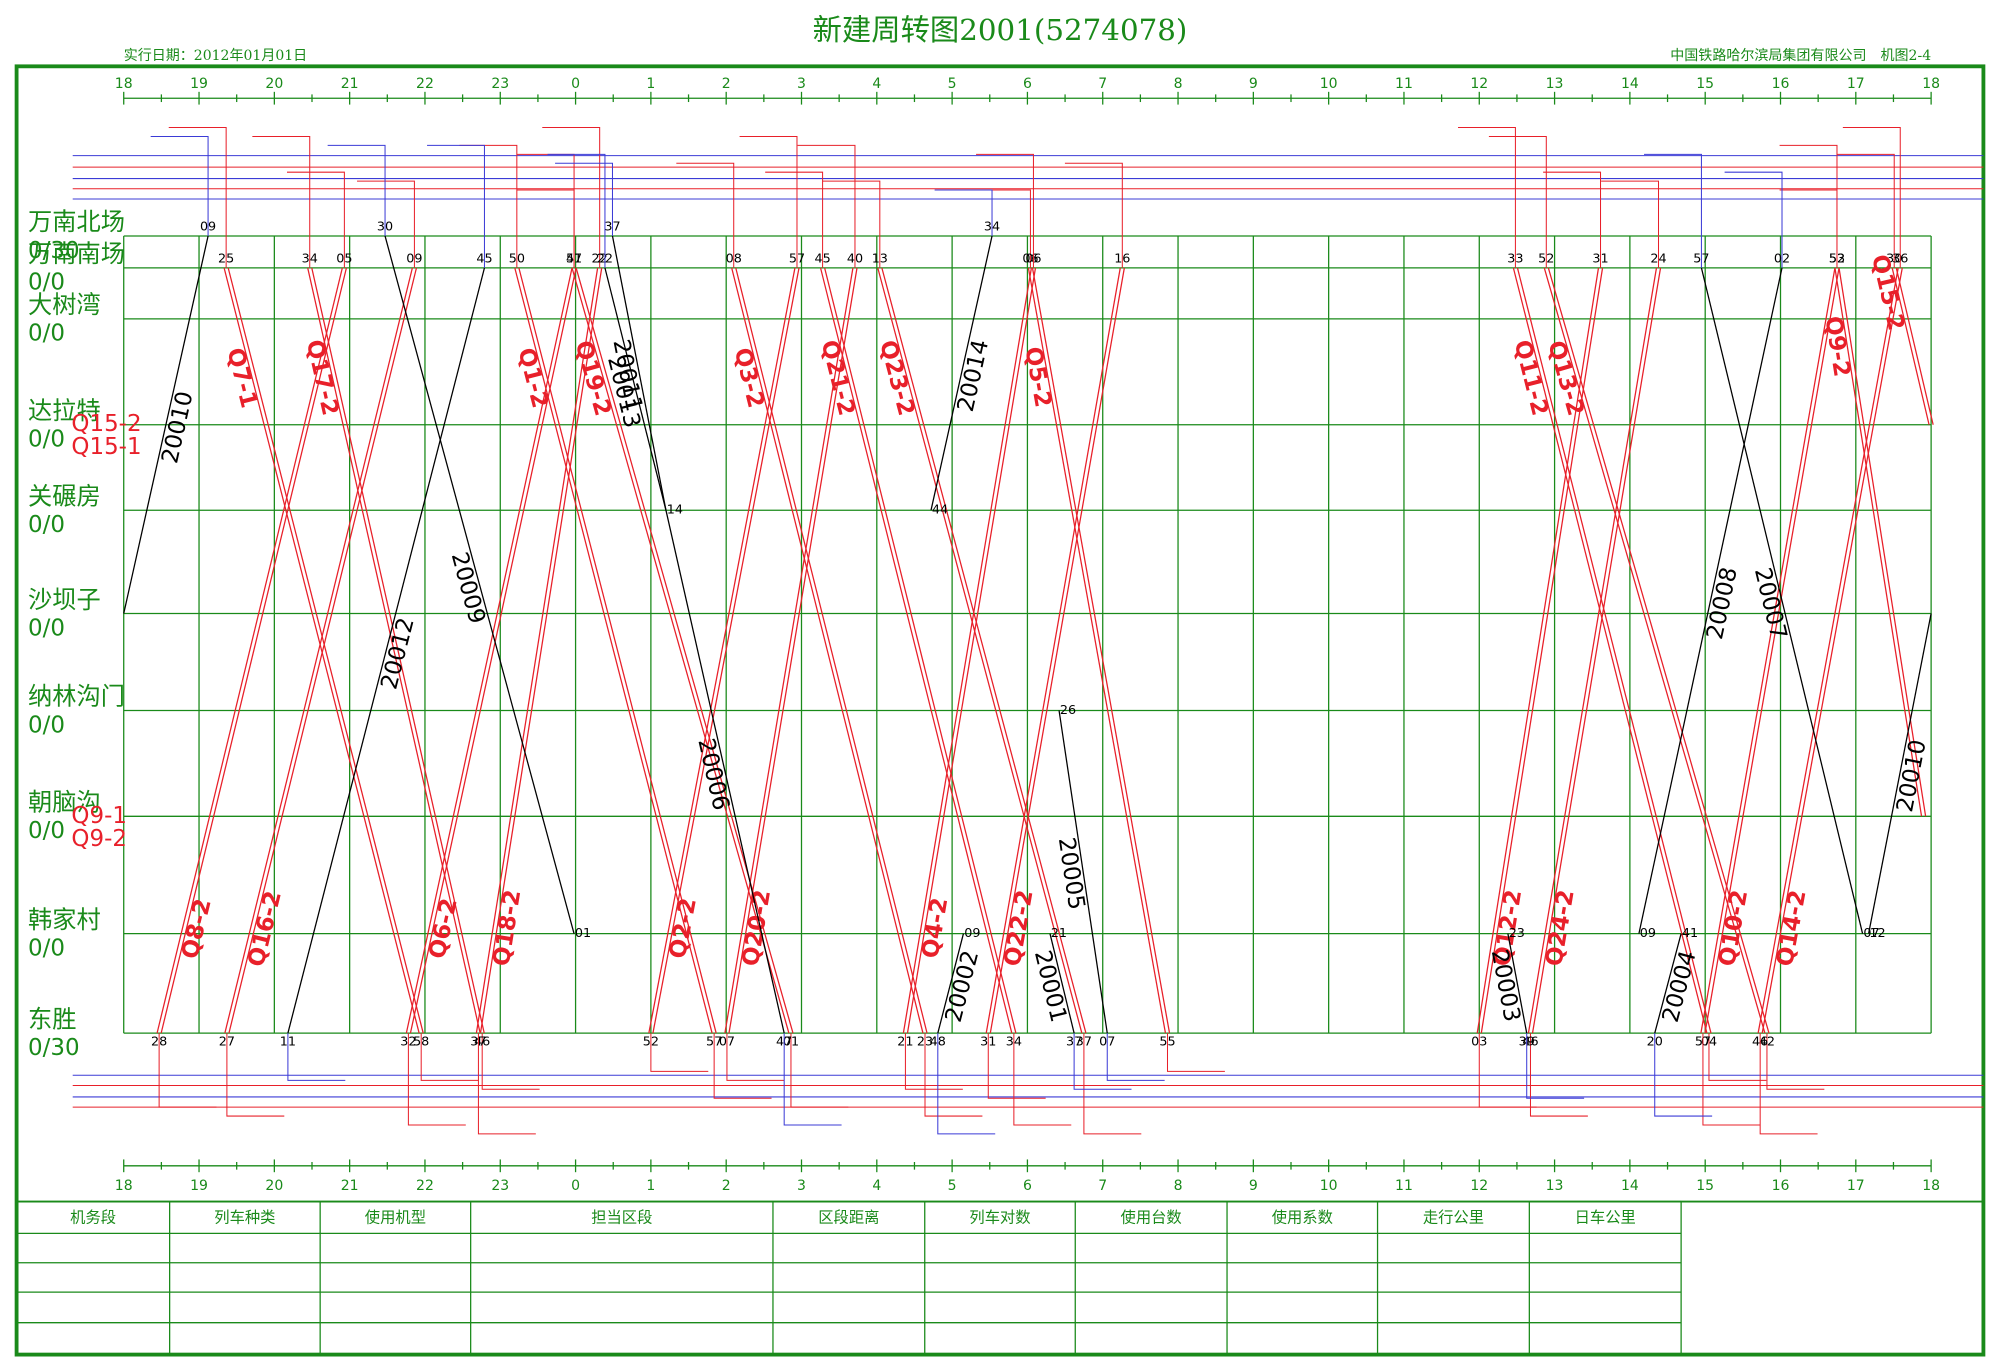  What do you see at coordinates (675, 510) in the screenshot?
I see `minute-label: 14` at bounding box center [675, 510].